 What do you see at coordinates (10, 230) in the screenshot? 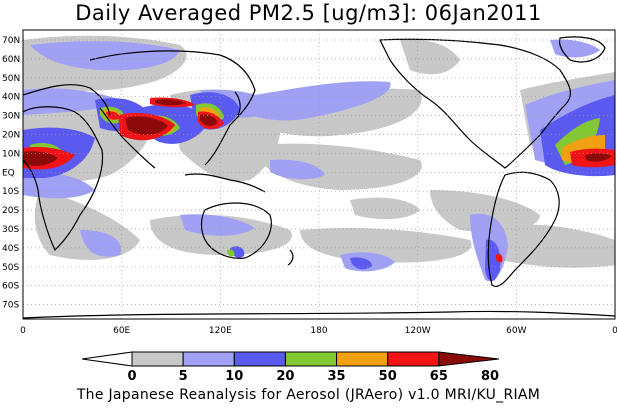
I see `lat-label: 30S` at bounding box center [10, 230].